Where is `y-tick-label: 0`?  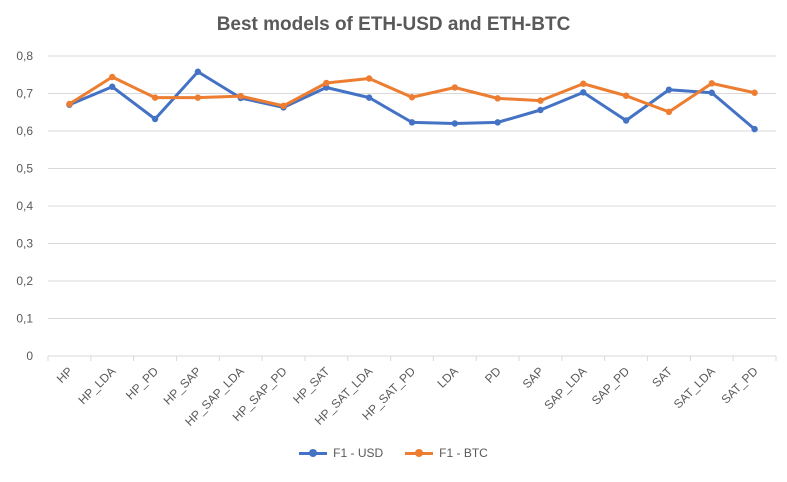
y-tick-label: 0 is located at coordinates (29, 356).